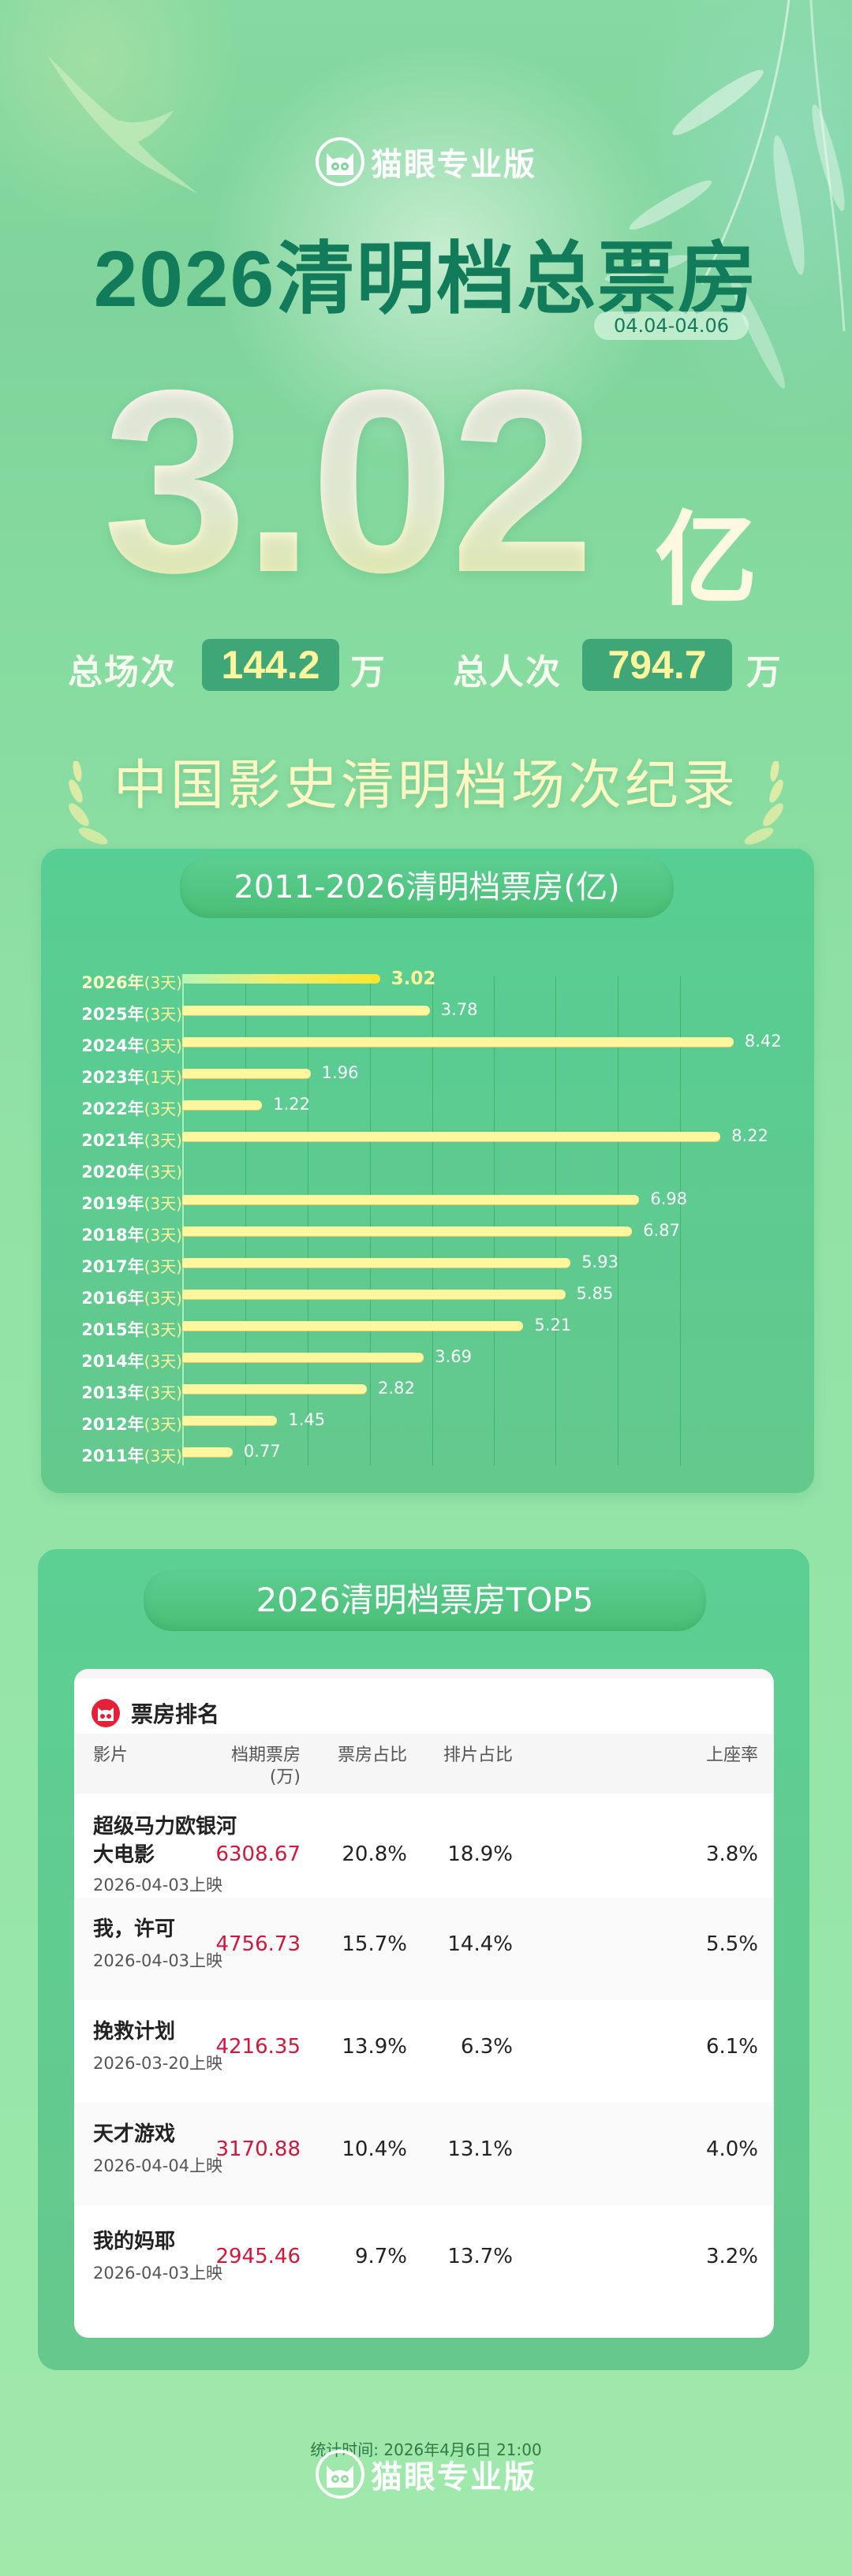  I want to click on occupancy-value: 5.5%, so click(731, 1944).